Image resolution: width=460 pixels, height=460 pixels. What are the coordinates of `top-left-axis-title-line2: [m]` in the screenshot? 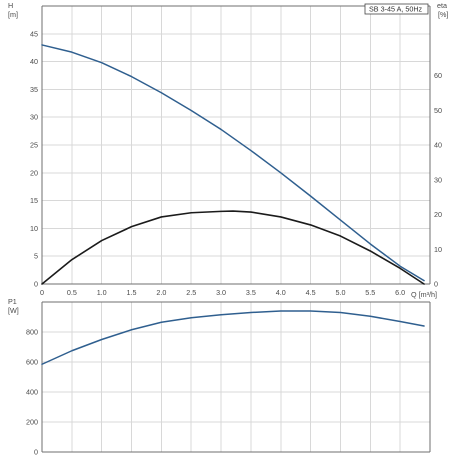 It's located at (13, 14).